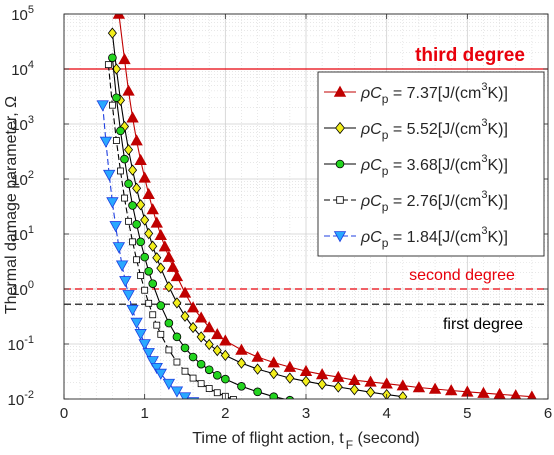  What do you see at coordinates (434, 237) in the screenshot?
I see `legend-label: ρCp = 1.84[J/(cm3K)]` at bounding box center [434, 237].